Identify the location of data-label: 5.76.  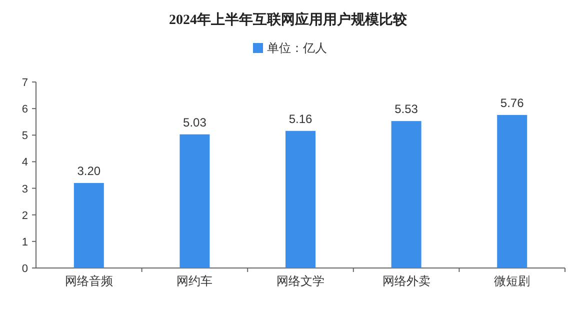
(512, 103).